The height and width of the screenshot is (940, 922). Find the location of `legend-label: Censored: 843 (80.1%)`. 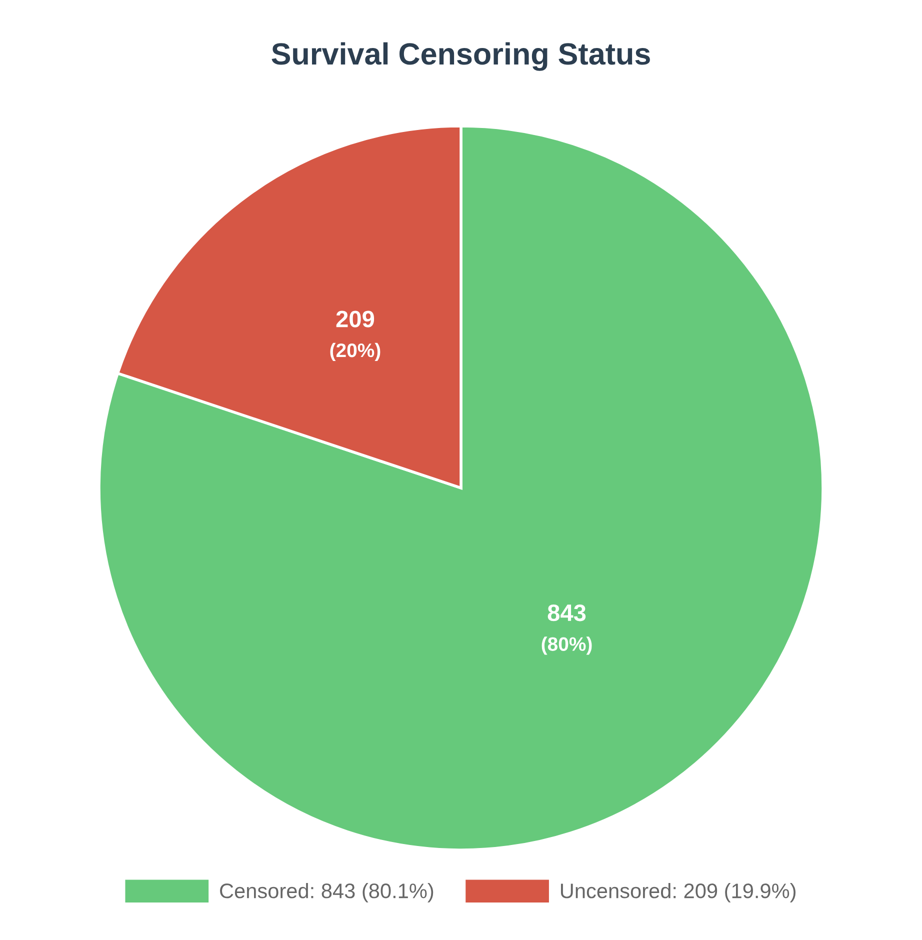

legend-label: Censored: 843 (80.1%) is located at coordinates (327, 892).